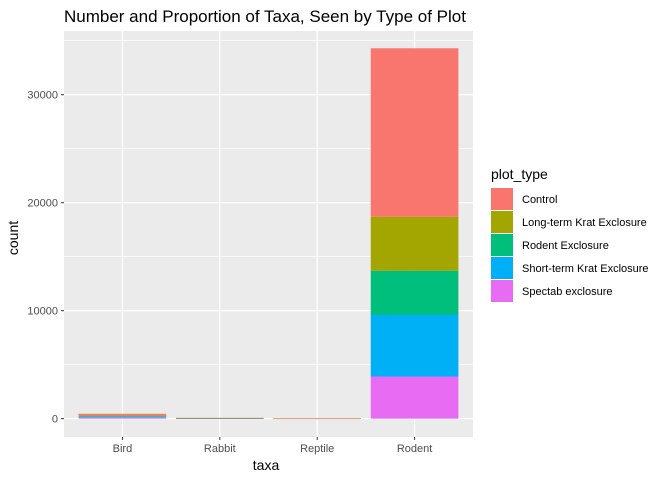  What do you see at coordinates (123, 449) in the screenshot?
I see `x-tick-label: Bird` at bounding box center [123, 449].